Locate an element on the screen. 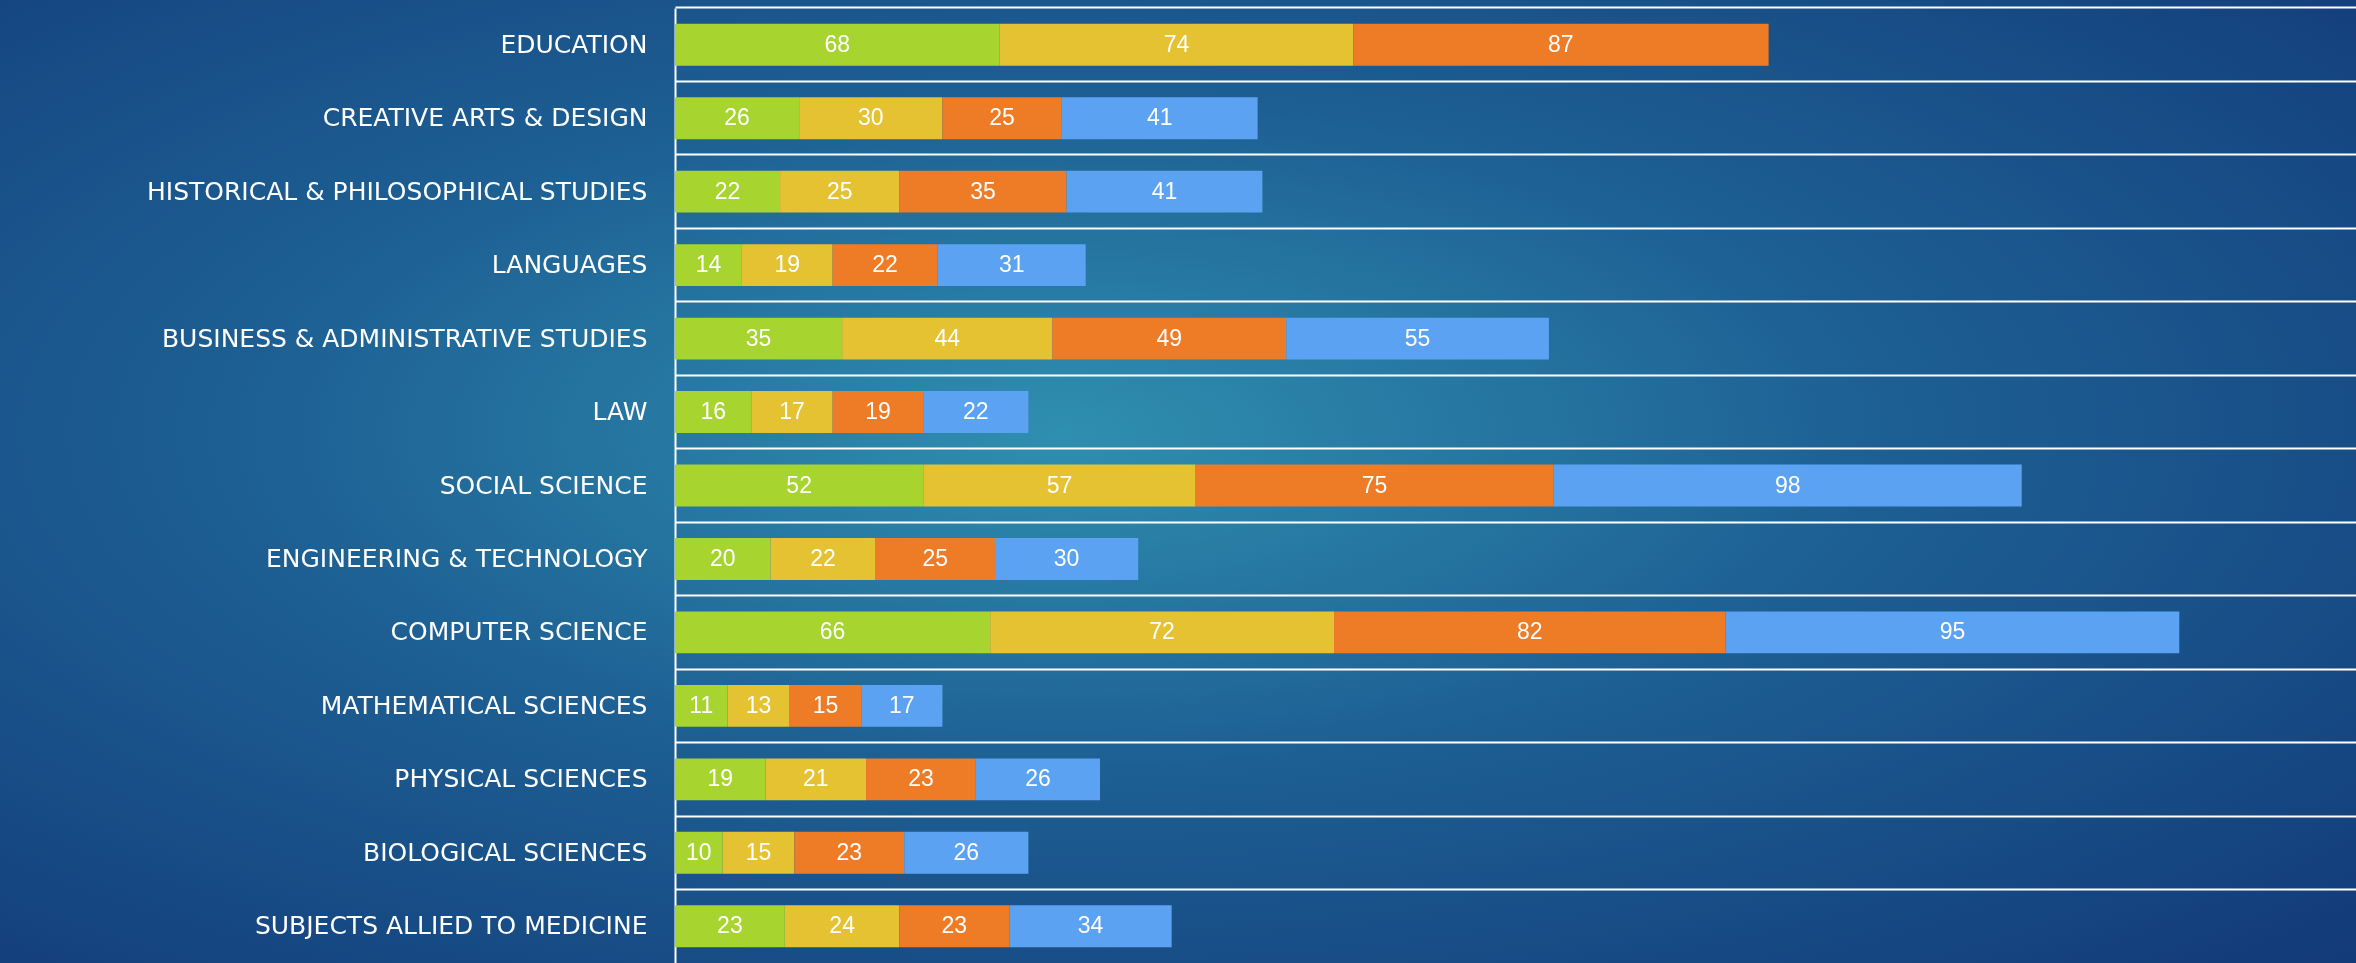  y-tick-label: SOCIAL SCIENCE is located at coordinates (543, 485).